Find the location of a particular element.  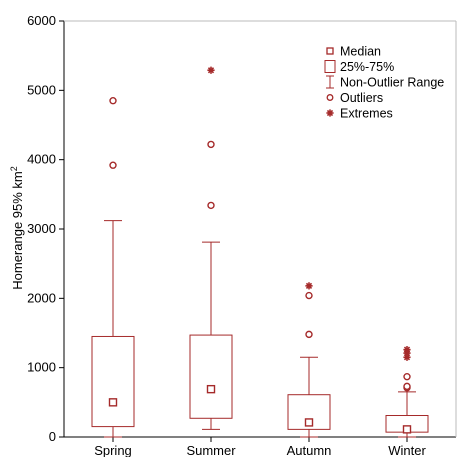

y-tick-label: 2000 is located at coordinates (41, 297).